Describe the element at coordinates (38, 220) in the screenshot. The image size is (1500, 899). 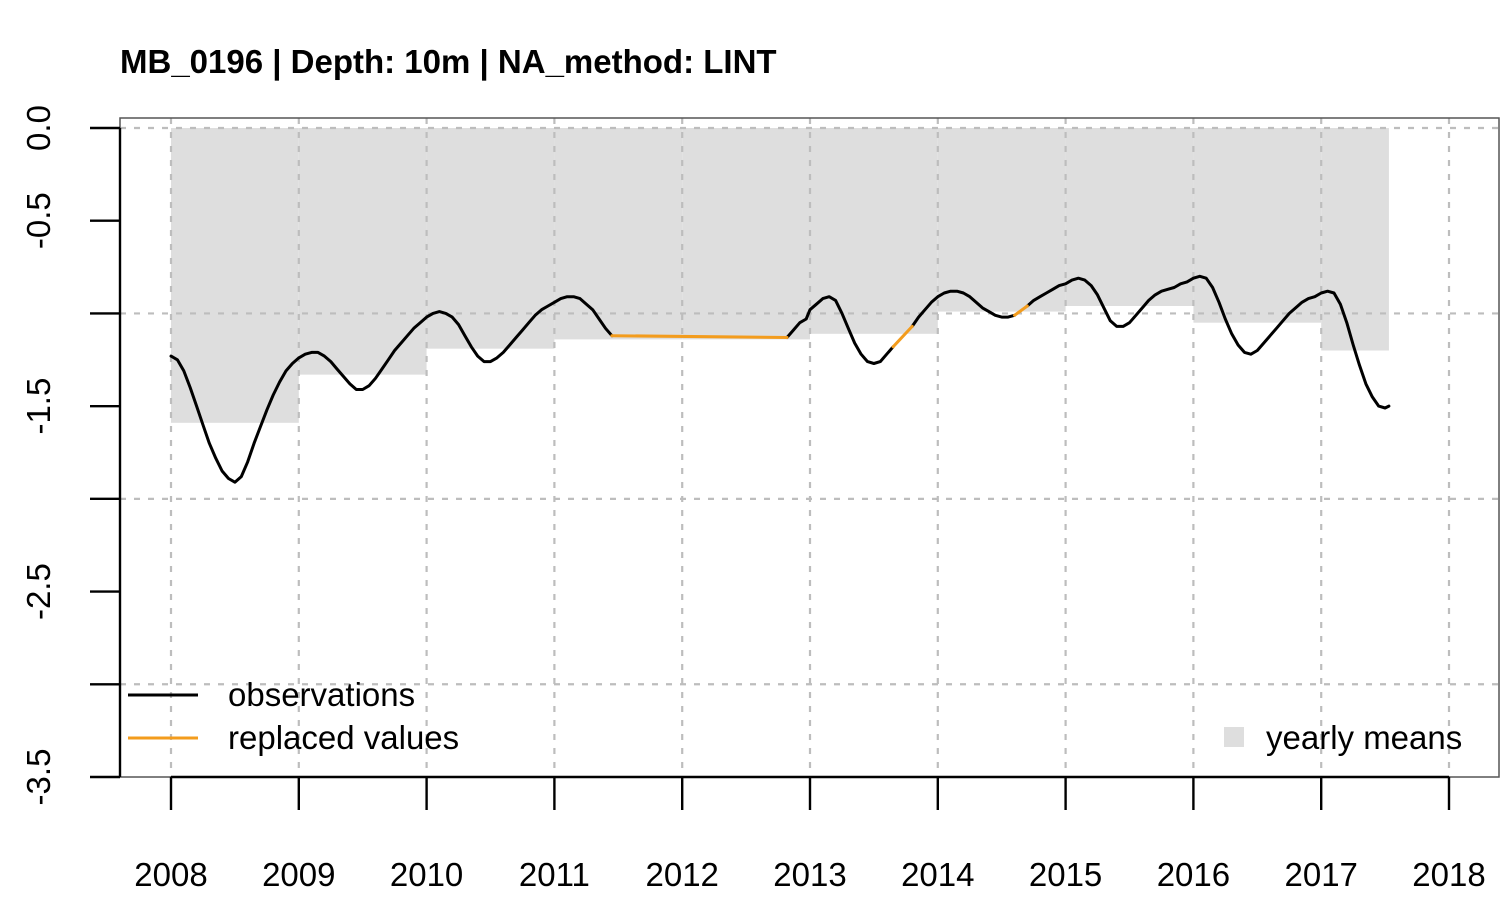
I see `y-tick-label: -0.5` at that location.